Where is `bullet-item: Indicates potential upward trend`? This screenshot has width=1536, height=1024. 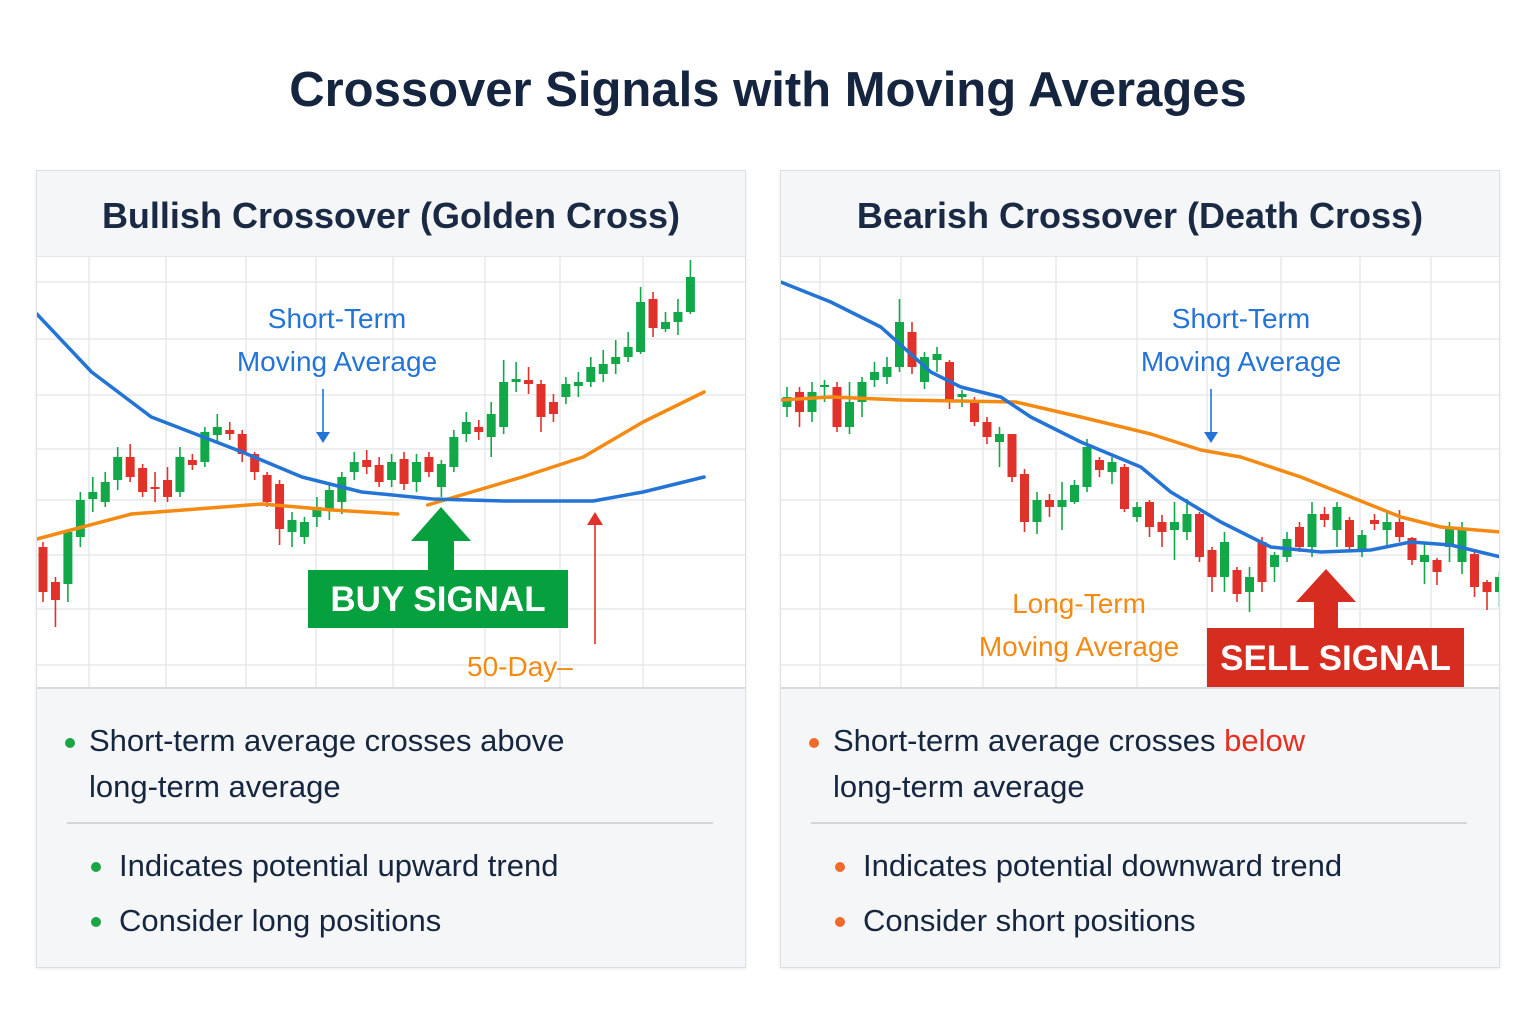 bullet-item: Indicates potential upward trend is located at coordinates (339, 865).